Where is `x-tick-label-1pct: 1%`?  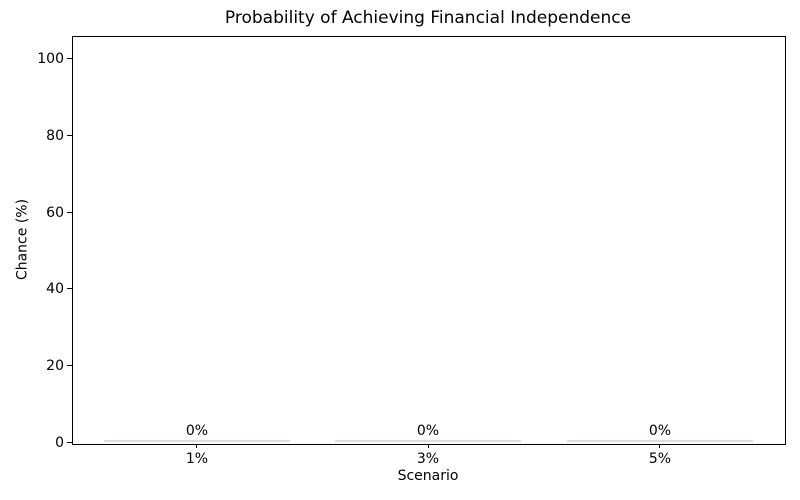
x-tick-label-1pct: 1% is located at coordinates (197, 459).